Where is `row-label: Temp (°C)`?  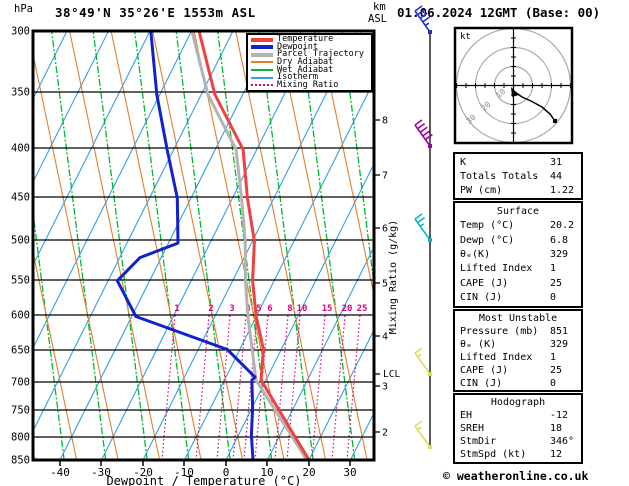
row-label: Temp (°C) is located at coordinates (487, 226).